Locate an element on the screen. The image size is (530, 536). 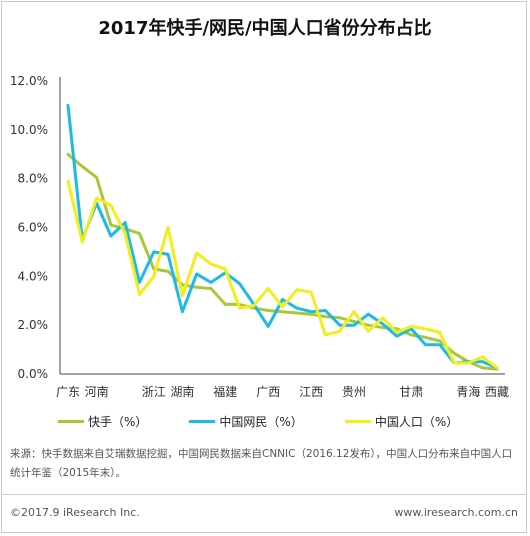
x-tick-label: 湖南 is located at coordinates (182, 391).